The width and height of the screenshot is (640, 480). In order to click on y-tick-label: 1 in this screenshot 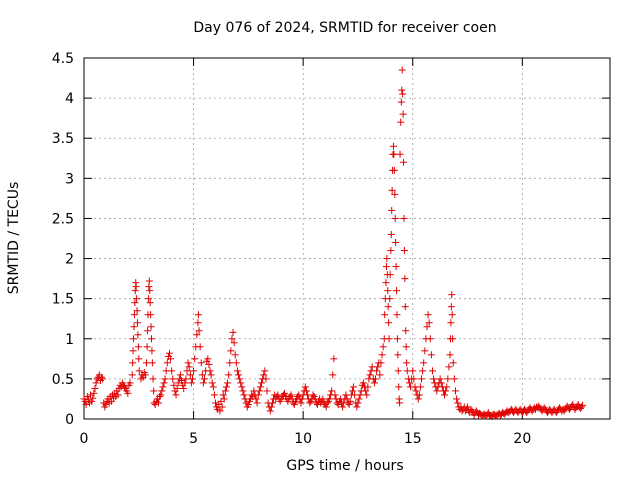, I will do `click(69, 340)`.